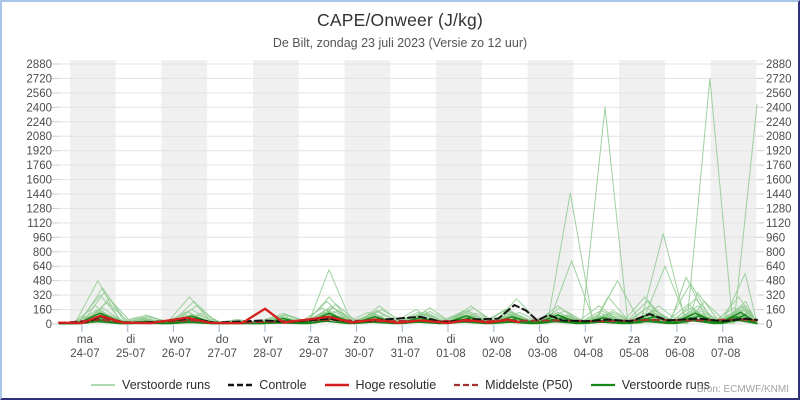 The height and width of the screenshot is (400, 800). Describe the element at coordinates (39, 209) in the screenshot. I see `y-axis-label-left: 1280` at that location.